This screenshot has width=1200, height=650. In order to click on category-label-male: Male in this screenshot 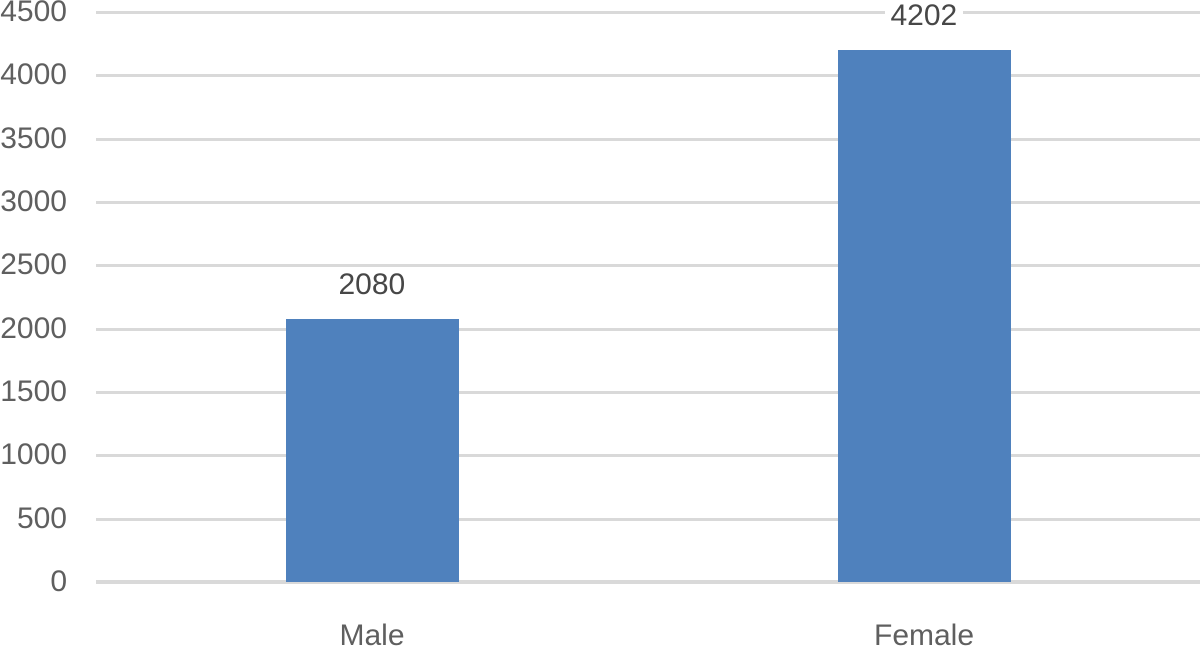, I will do `click(372, 634)`.